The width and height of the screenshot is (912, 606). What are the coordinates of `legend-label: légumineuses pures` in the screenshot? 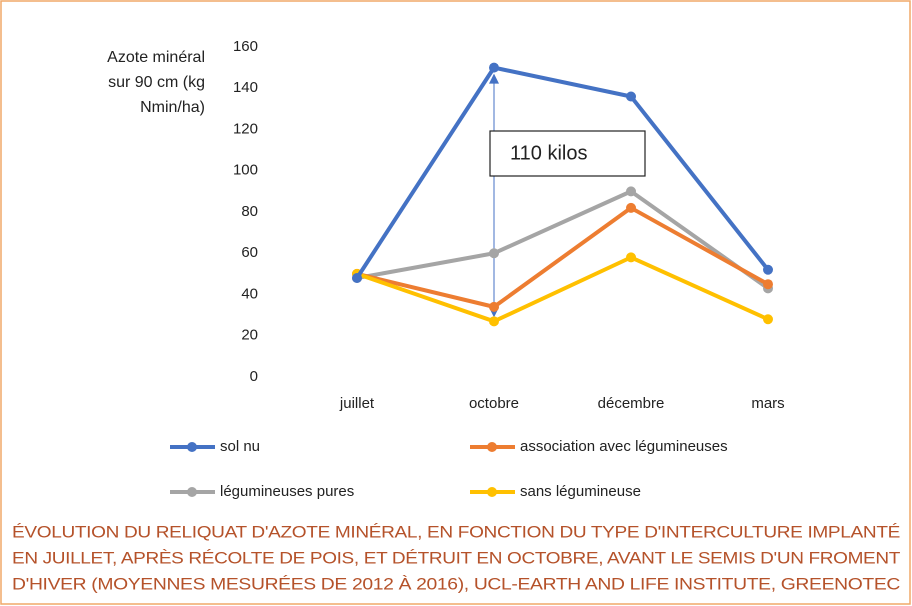 It's located at (287, 491).